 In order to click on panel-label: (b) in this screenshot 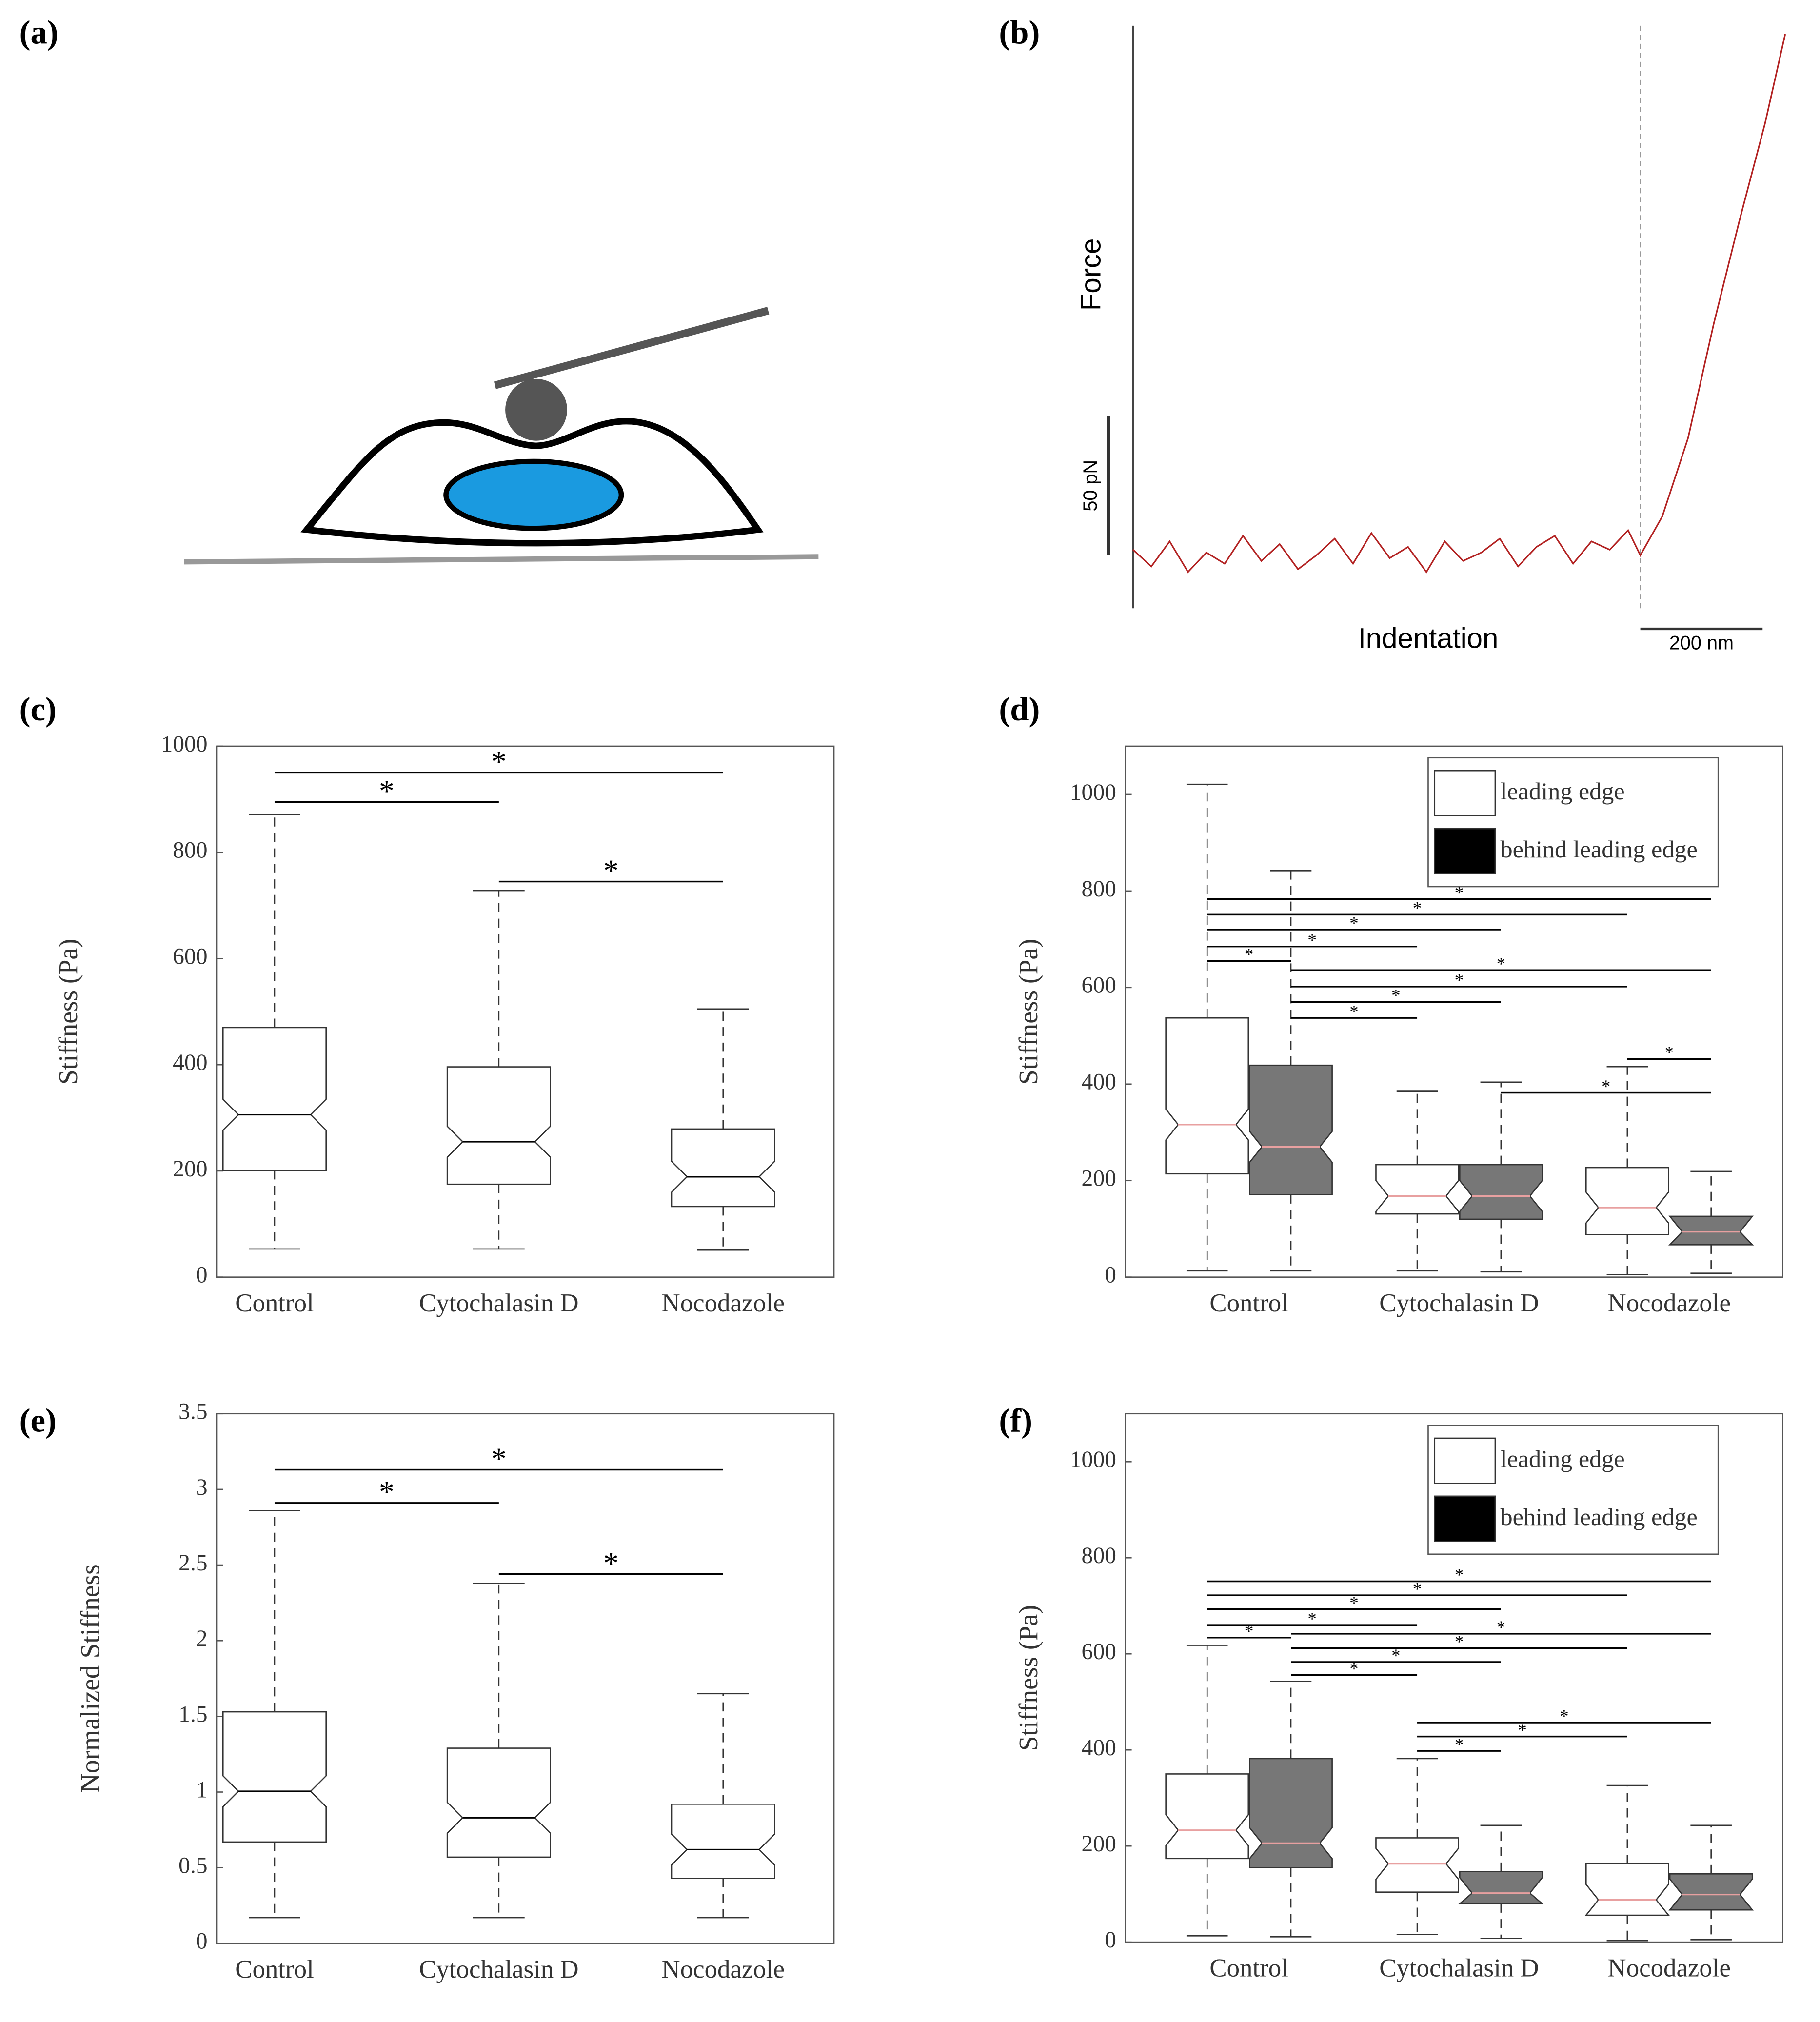, I will do `click(1019, 32)`.